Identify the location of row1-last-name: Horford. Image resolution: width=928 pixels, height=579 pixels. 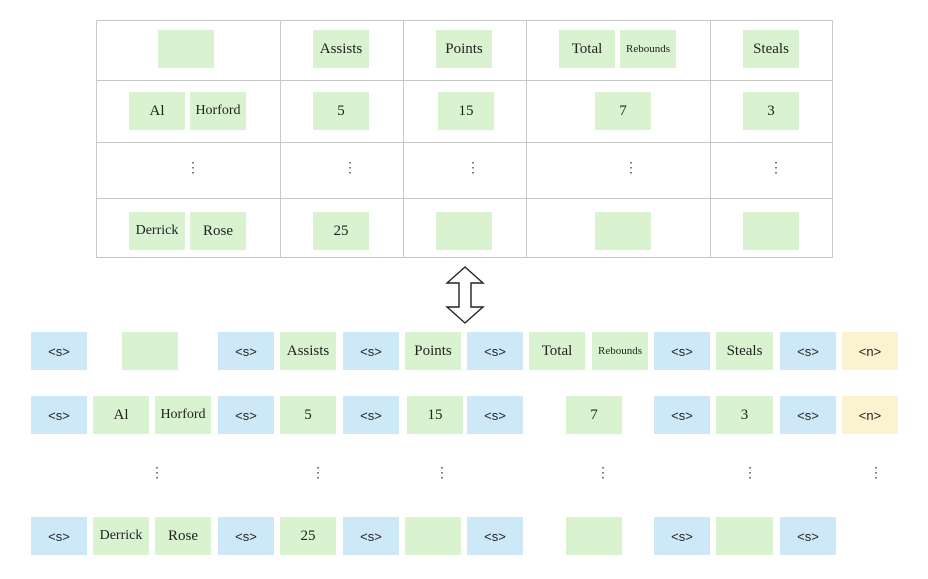
(218, 111).